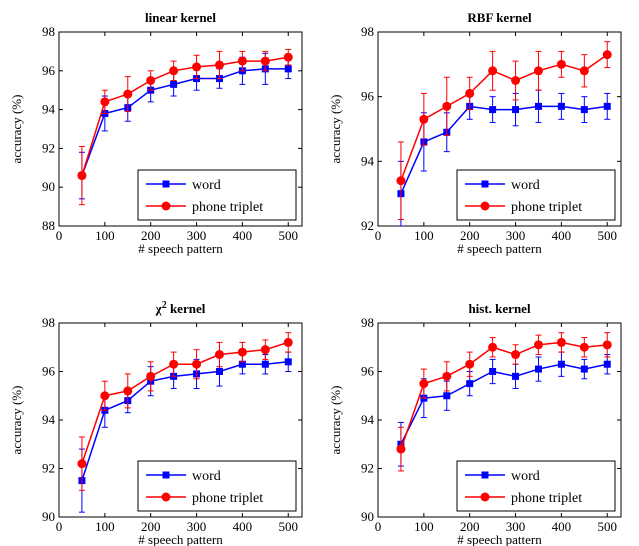 This screenshot has width=639, height=546. I want to click on y-tick-label: 90, so click(367, 516).